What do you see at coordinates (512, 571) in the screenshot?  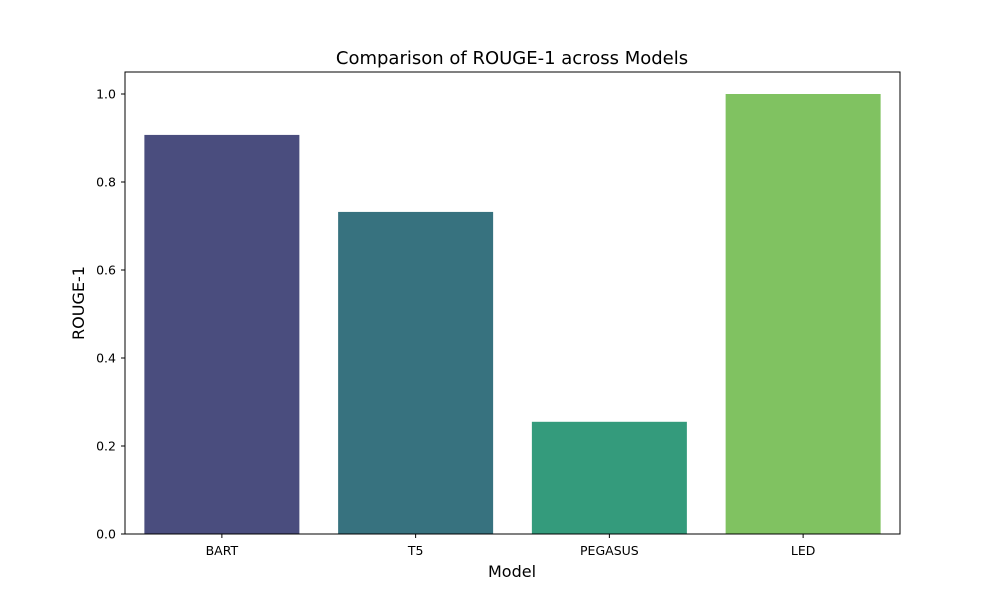 I see `x-axis-label: Model` at bounding box center [512, 571].